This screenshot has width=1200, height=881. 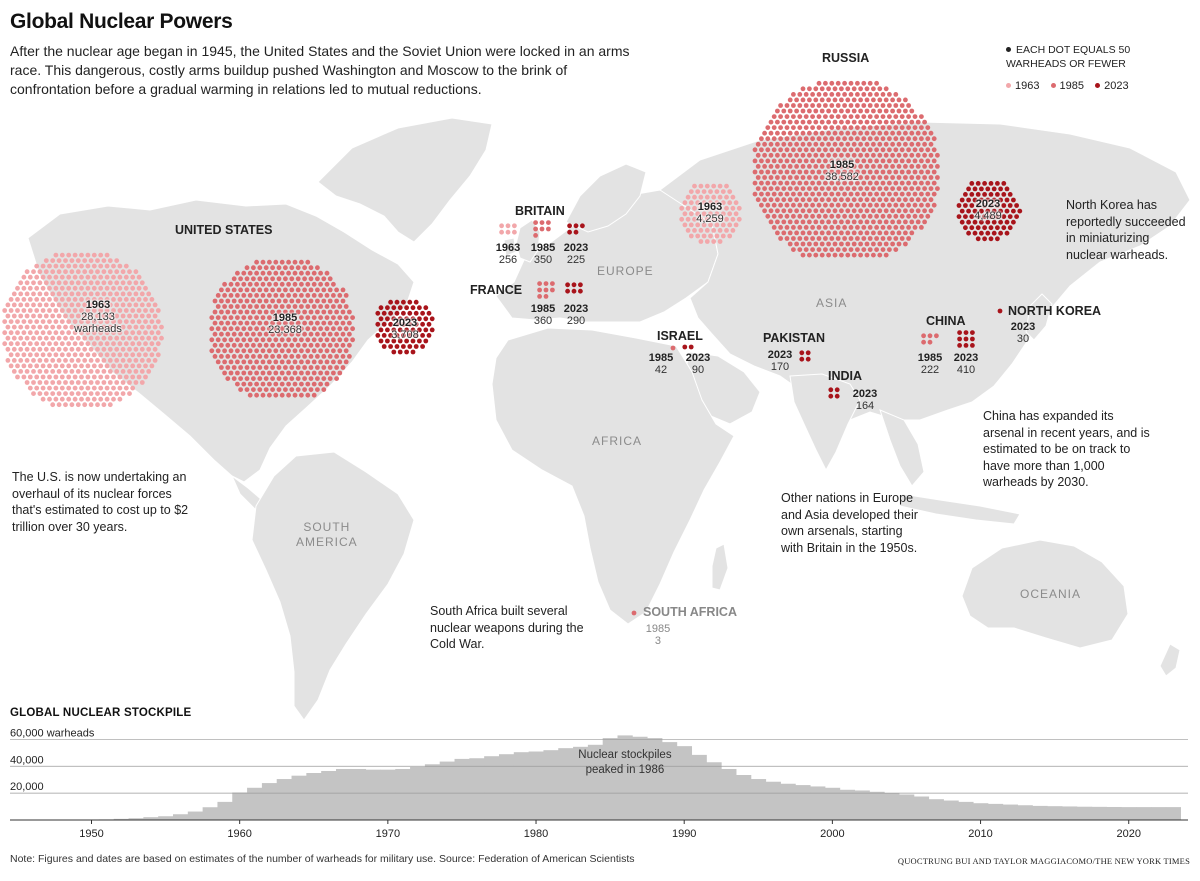 What do you see at coordinates (540, 211) in the screenshot?
I see `country-britain: BRITAIN` at bounding box center [540, 211].